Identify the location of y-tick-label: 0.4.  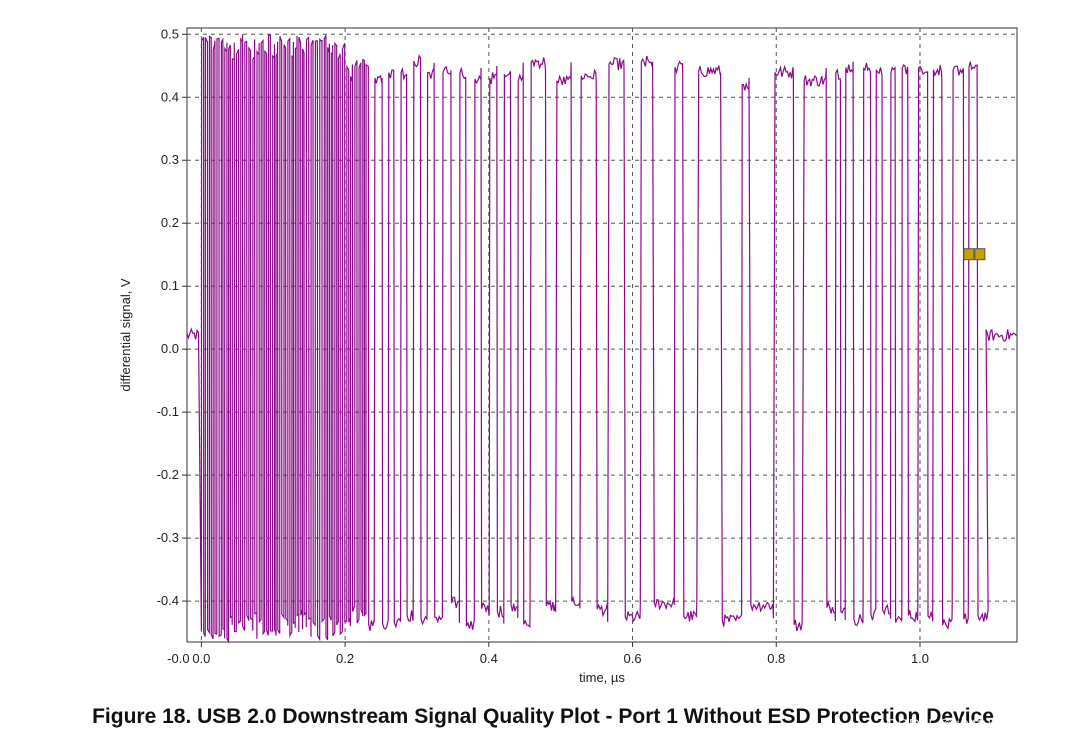
(170, 96).